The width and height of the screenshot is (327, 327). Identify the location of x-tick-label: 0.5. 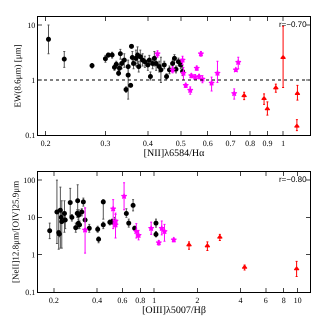
(181, 143).